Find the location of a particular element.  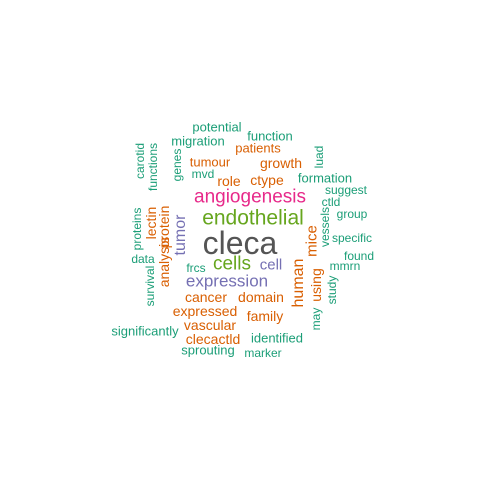

word-mvd: mvd is located at coordinates (203, 174).